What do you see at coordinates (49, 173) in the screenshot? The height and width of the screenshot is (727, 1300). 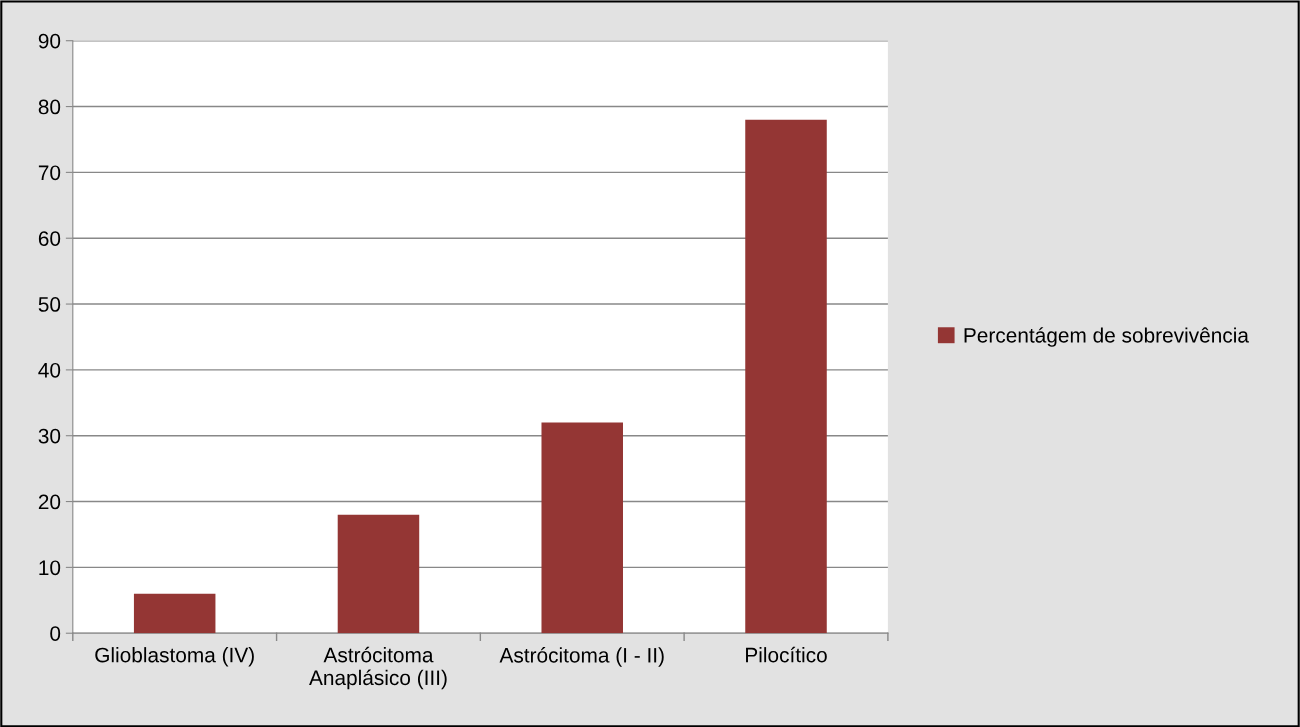 I see `y-tick-label: 70` at bounding box center [49, 173].